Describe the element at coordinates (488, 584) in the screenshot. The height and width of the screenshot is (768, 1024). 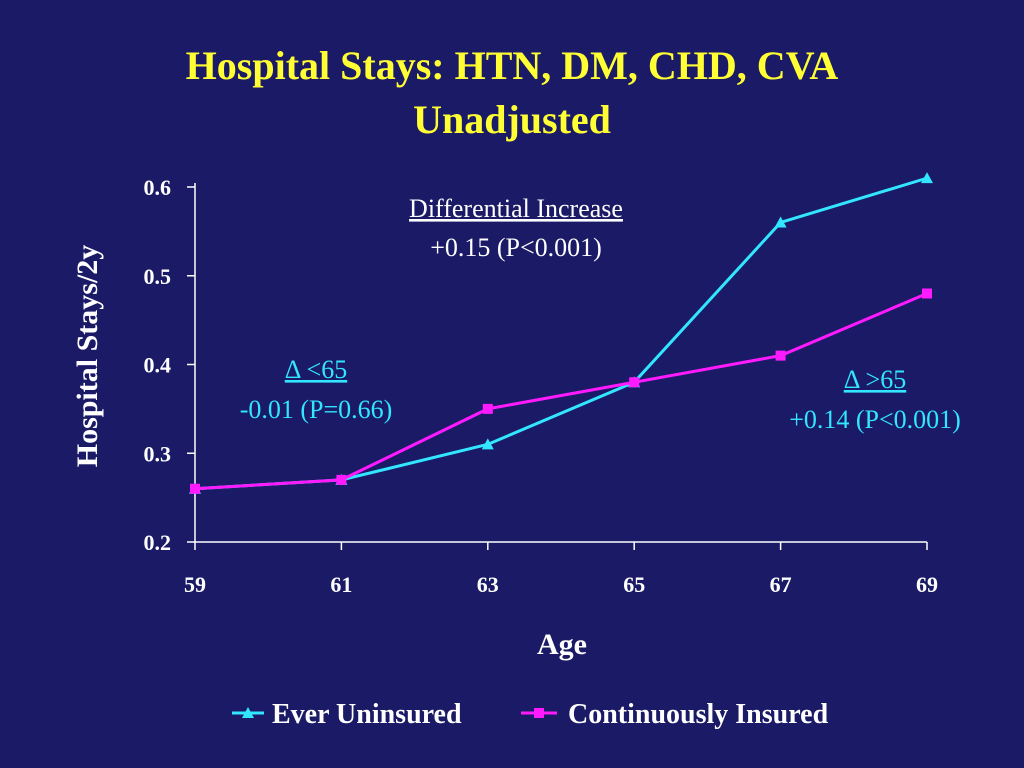
I see `x-tick-label: 63` at that location.